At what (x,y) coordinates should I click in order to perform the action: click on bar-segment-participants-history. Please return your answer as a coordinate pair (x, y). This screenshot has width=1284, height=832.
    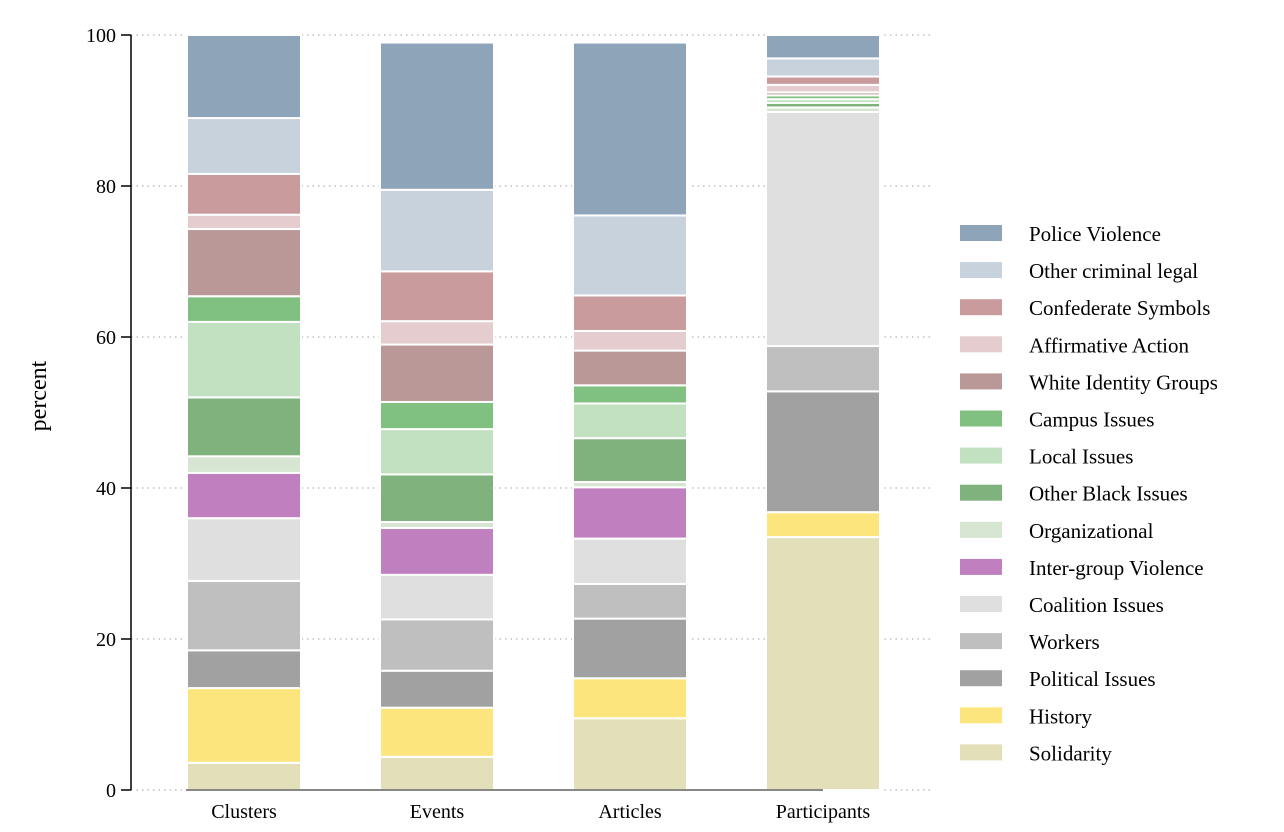
    Looking at the image, I should click on (823, 525).